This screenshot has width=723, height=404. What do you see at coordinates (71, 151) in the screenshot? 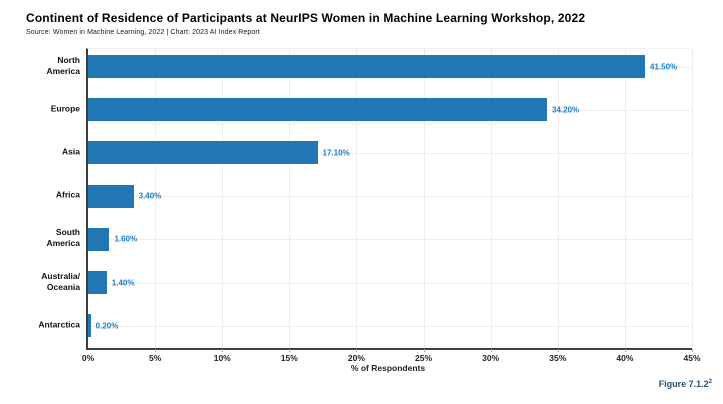
I see `category-label: Asia` at bounding box center [71, 151].